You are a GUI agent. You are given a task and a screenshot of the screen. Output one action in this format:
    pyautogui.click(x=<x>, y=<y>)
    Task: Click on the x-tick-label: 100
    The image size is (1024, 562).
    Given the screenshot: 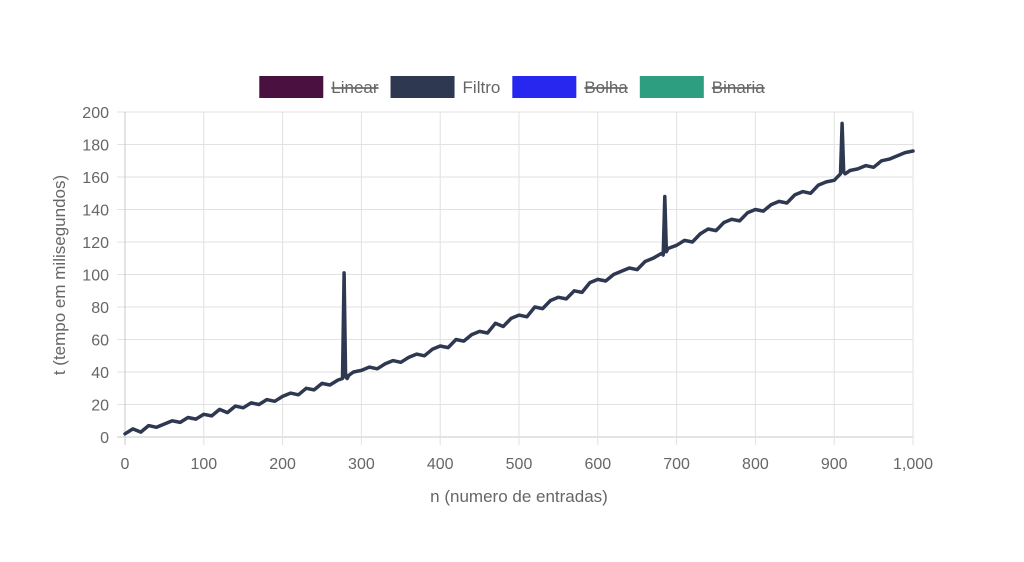 What is the action you would take?
    pyautogui.click(x=203, y=464)
    